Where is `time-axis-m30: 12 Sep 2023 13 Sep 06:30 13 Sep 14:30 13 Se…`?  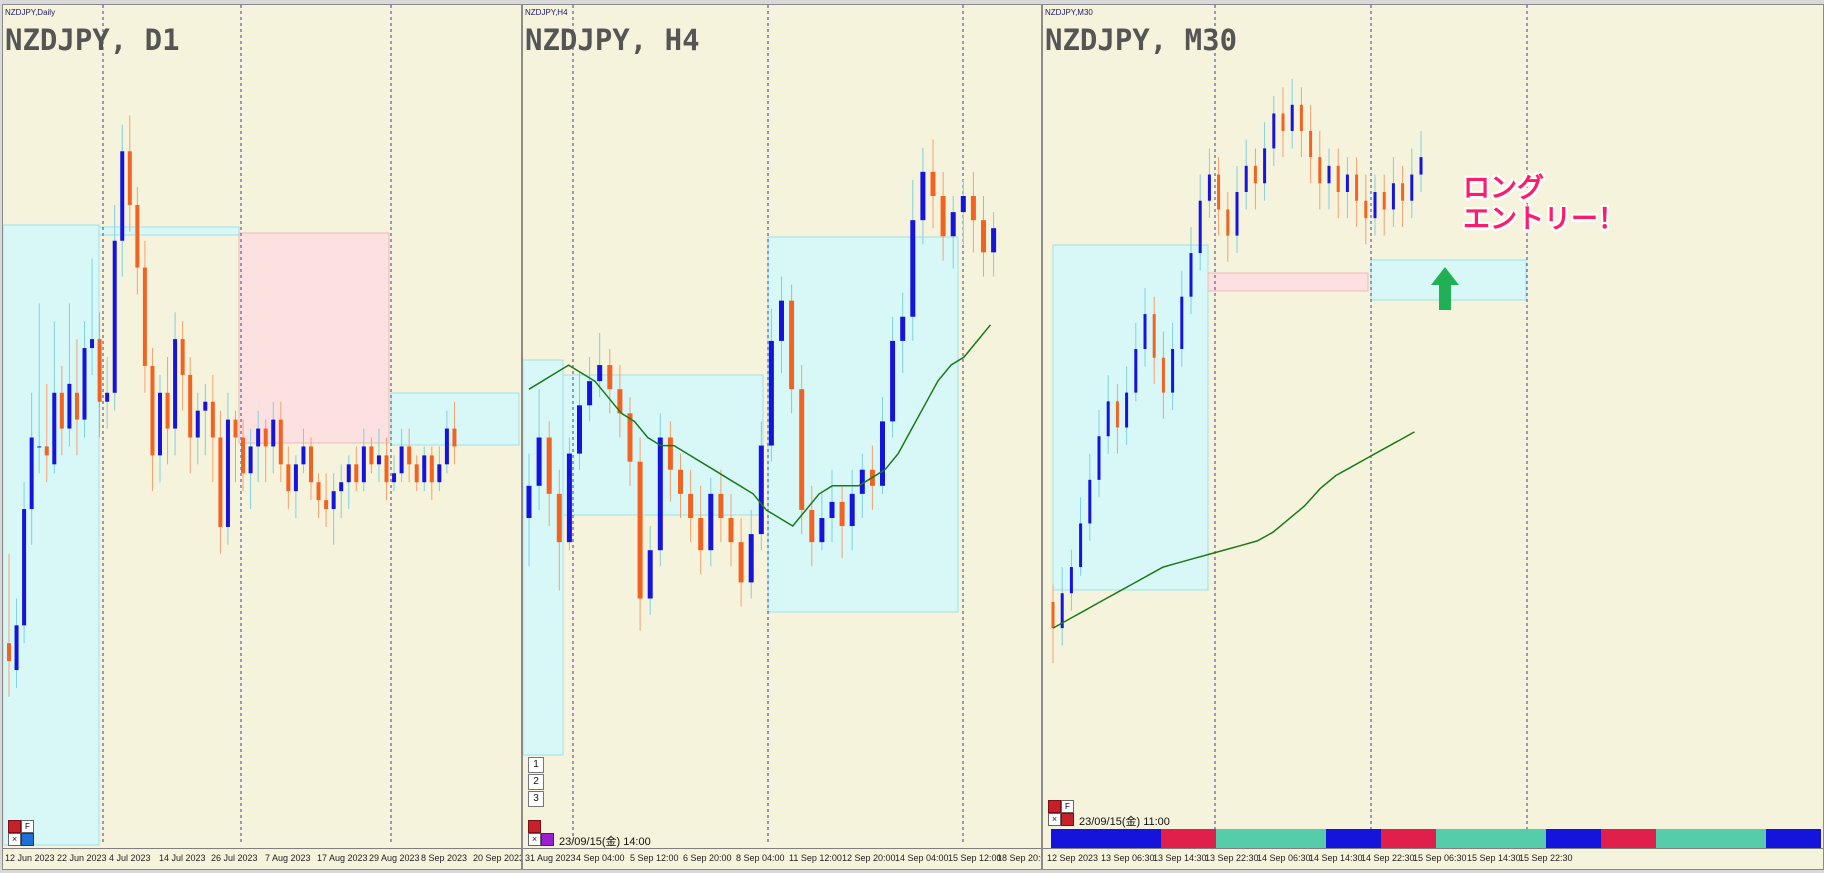
time-axis-m30: 12 Sep 2023 13 Sep 06:30 13 Sep 14:30 13 Se… is located at coordinates (1433, 858).